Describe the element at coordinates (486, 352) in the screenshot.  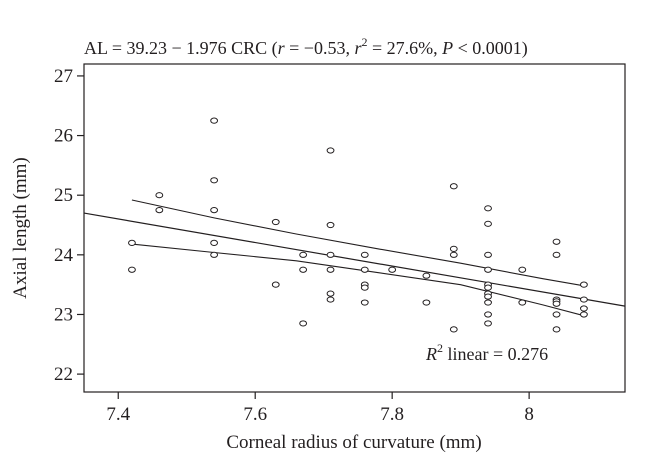
I see `r-squared-annotation: R2 linear = 0.276` at that location.